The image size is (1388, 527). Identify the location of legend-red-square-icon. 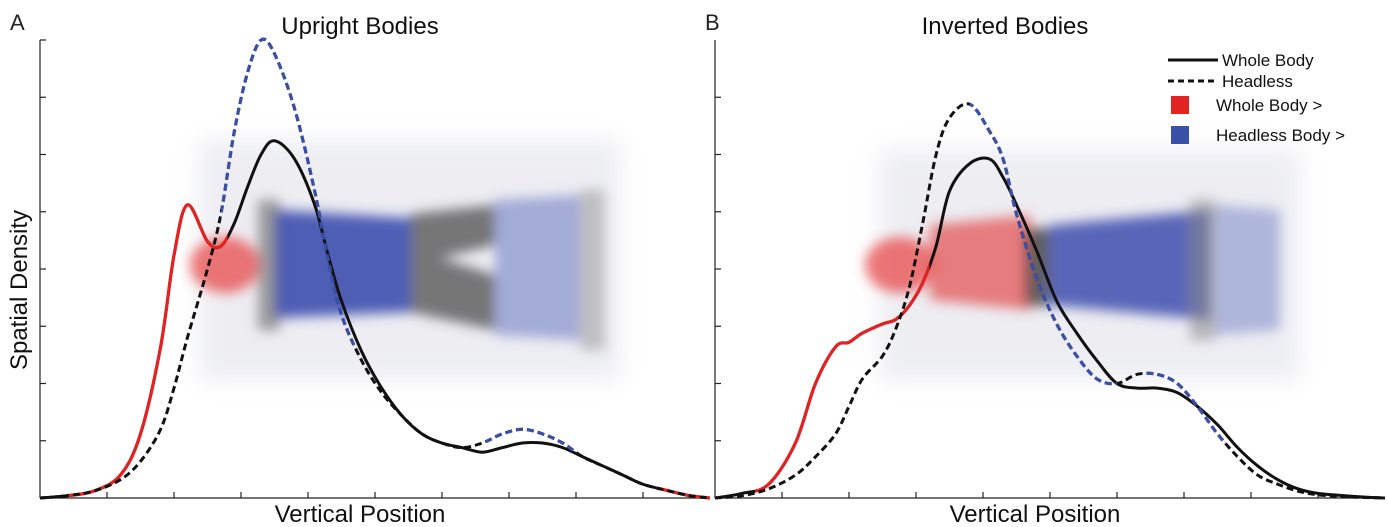
(1180, 105).